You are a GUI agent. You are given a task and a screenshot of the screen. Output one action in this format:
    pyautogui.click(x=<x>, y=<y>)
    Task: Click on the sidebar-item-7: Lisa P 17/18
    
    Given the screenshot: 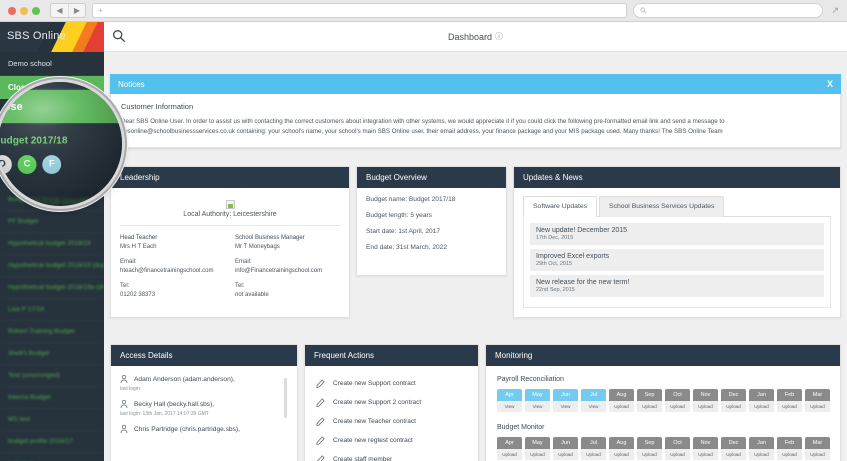 What is the action you would take?
    pyautogui.click(x=52, y=309)
    